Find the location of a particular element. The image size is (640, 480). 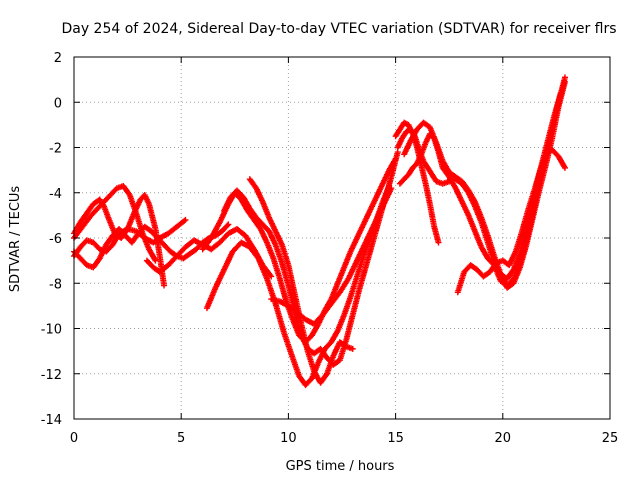

x-tick-label: 25 is located at coordinates (610, 438).